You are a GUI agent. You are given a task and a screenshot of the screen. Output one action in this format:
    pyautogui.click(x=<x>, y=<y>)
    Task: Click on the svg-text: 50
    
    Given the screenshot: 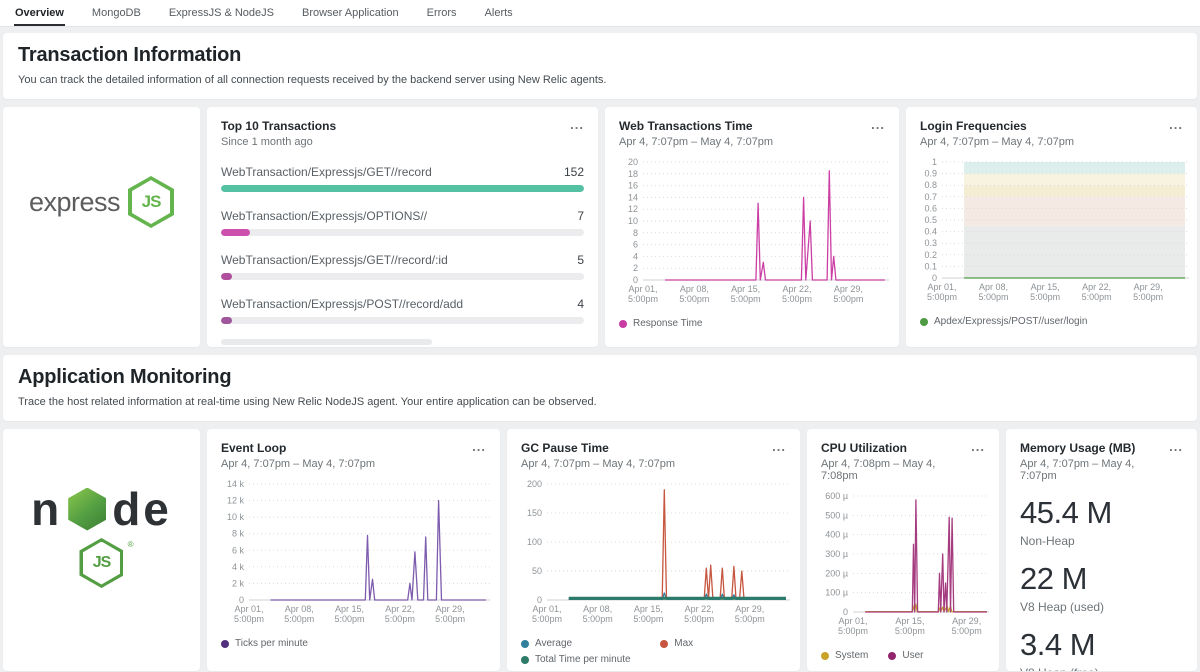 What is the action you would take?
    pyautogui.click(x=537, y=571)
    